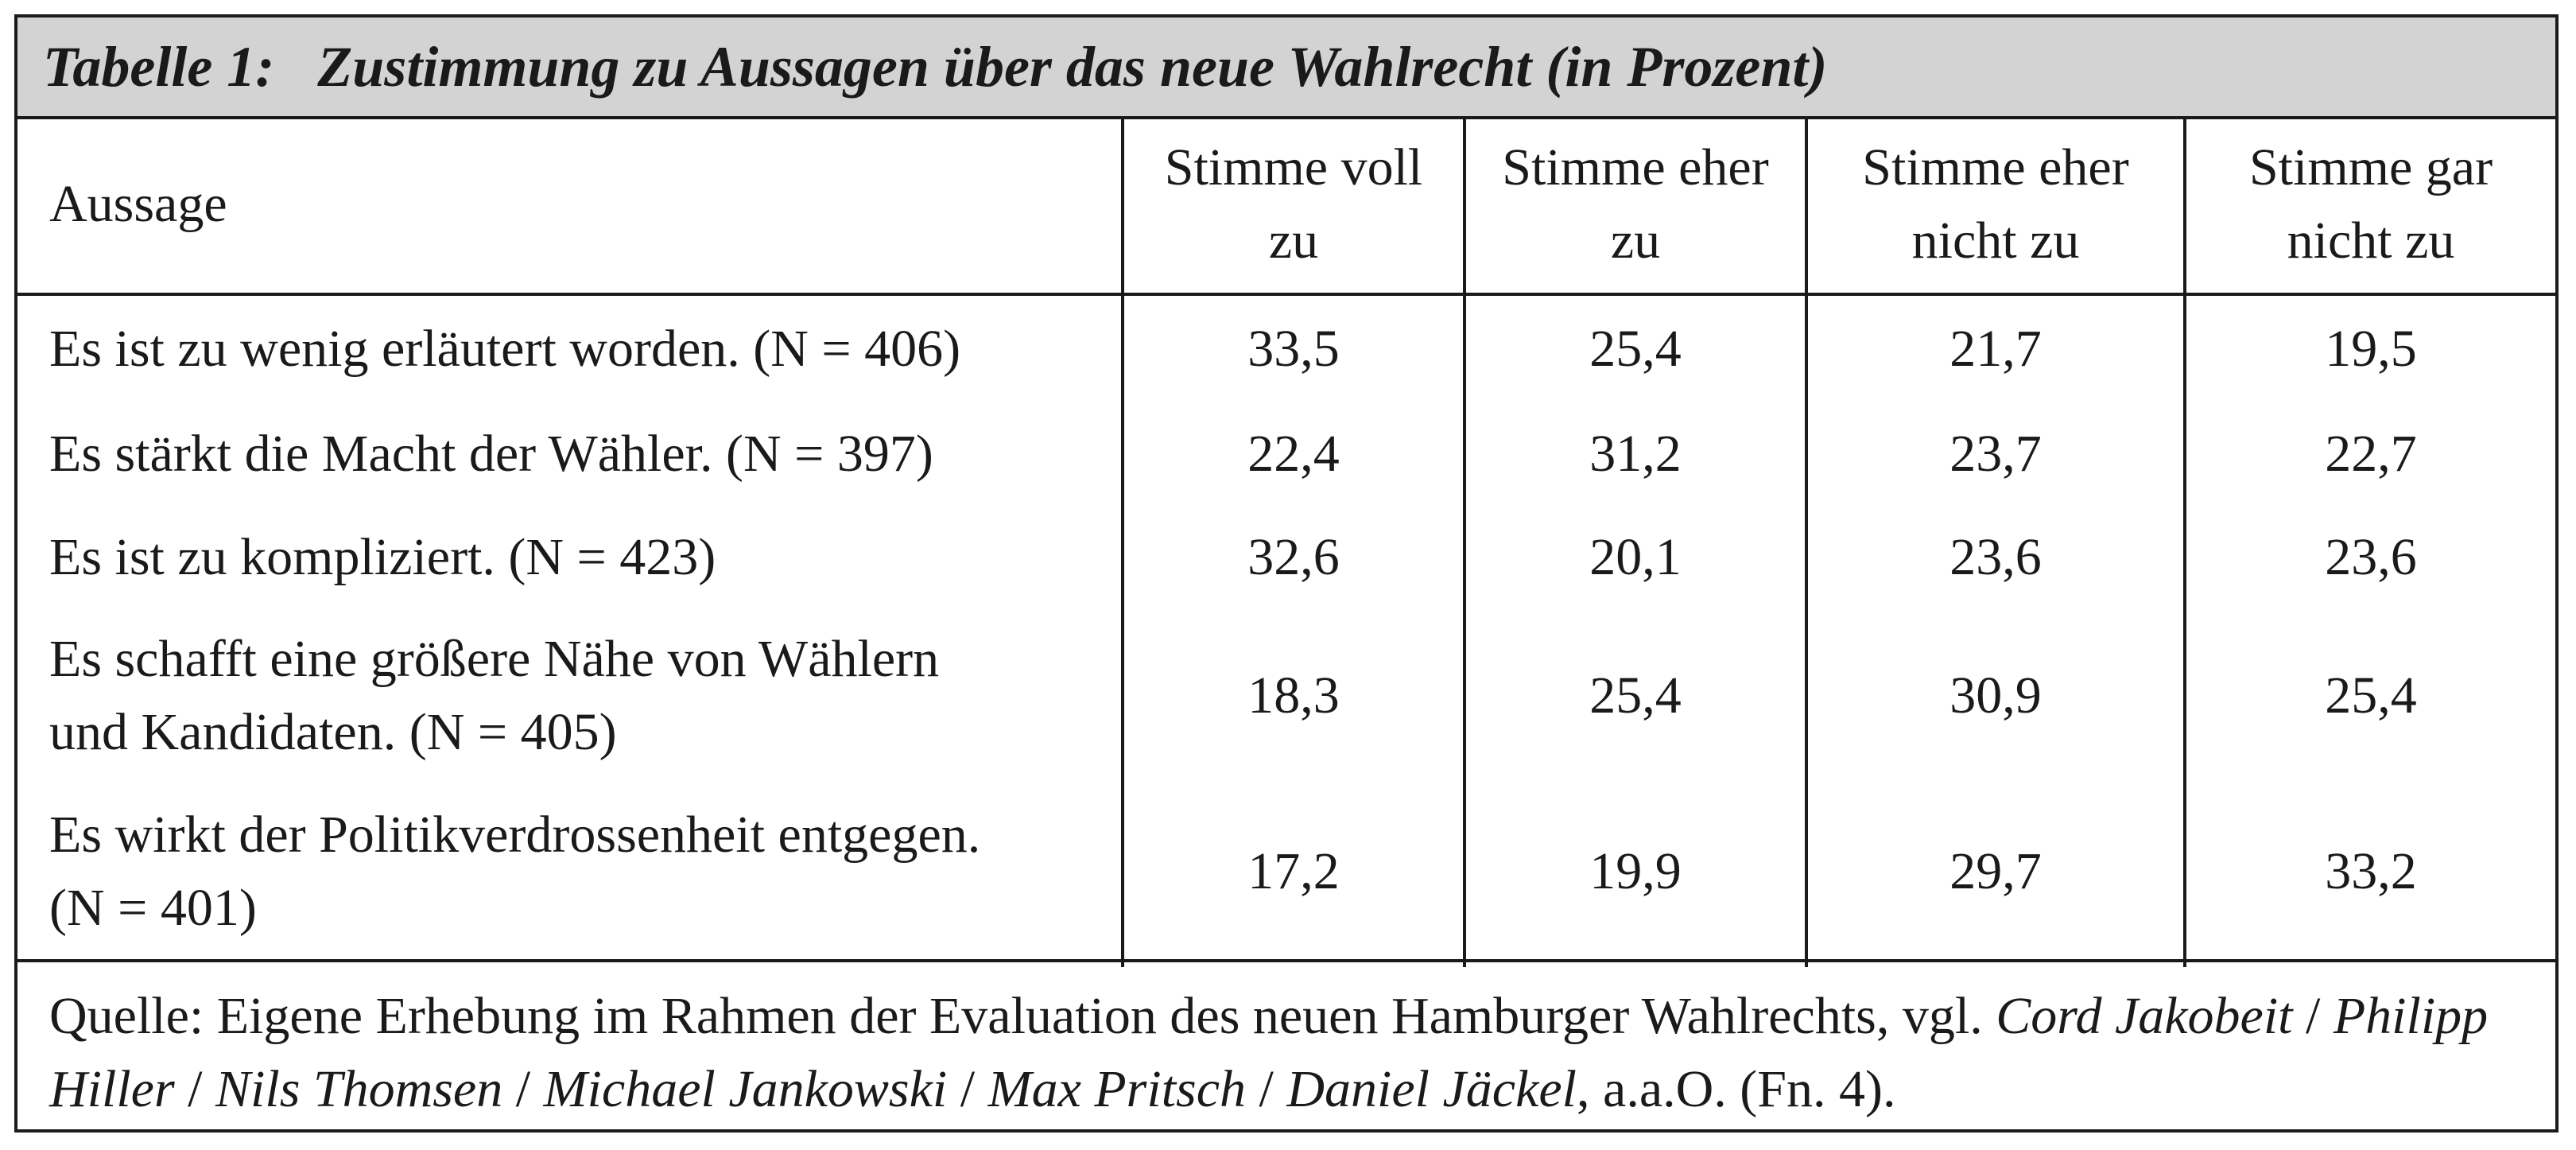  What do you see at coordinates (1634, 875) in the screenshot?
I see `value-cell: 19,9` at bounding box center [1634, 875].